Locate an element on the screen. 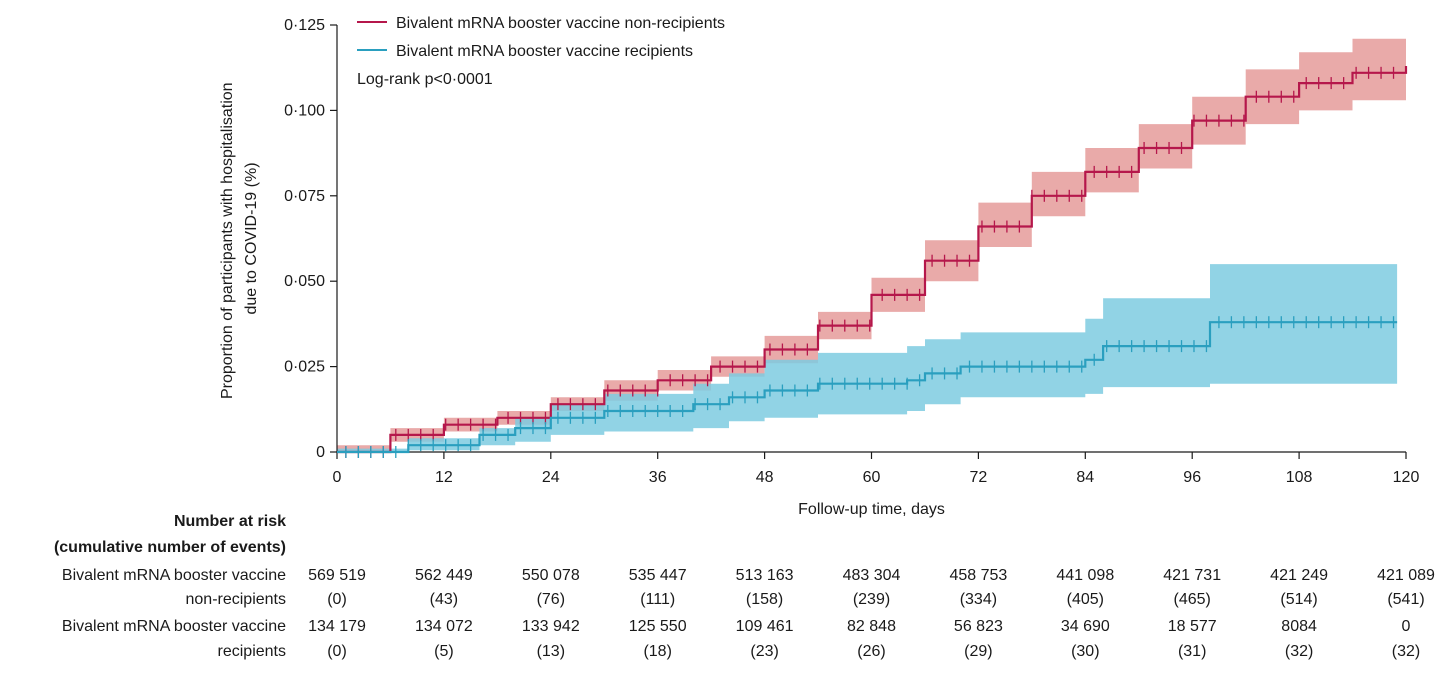 The width and height of the screenshot is (1456, 675). risk-at-risk-cell: 421 089 is located at coordinates (1406, 575).